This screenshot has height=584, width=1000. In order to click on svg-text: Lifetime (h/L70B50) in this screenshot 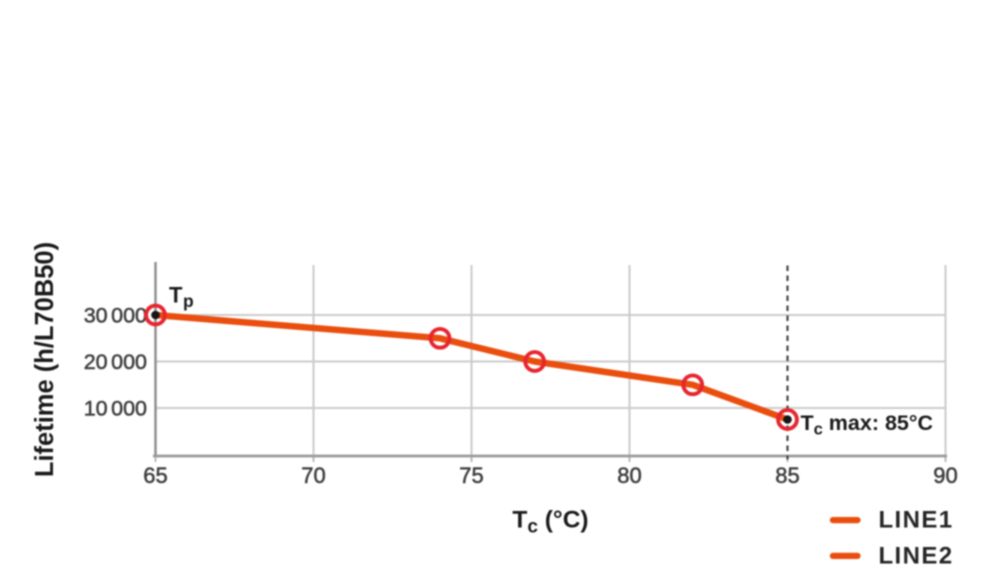, I will do `click(45, 359)`.